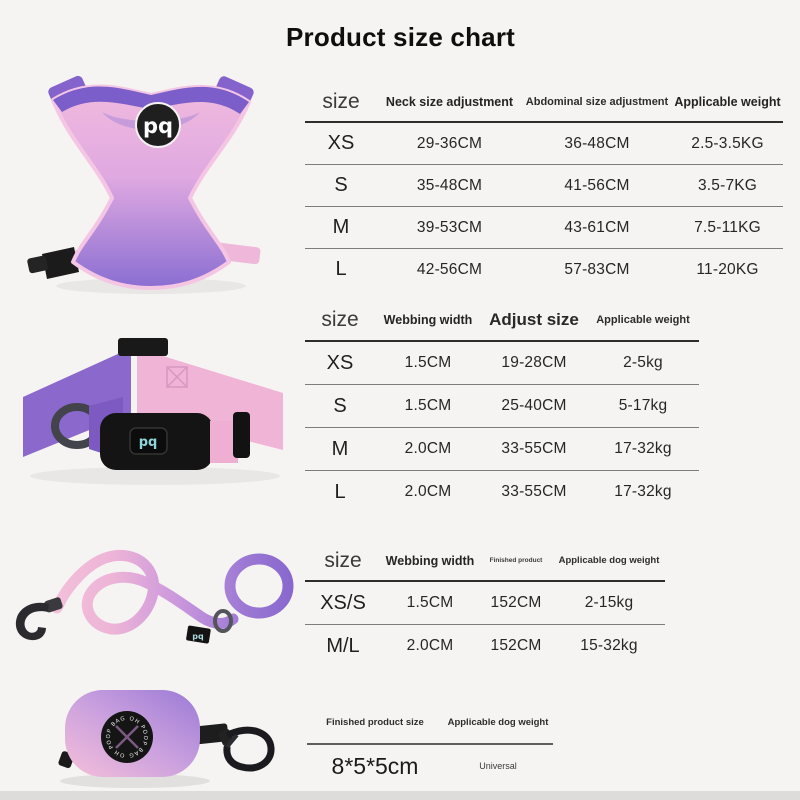 The image size is (800, 800). What do you see at coordinates (144, 184) in the screenshot?
I see `harness-image: pq` at bounding box center [144, 184].